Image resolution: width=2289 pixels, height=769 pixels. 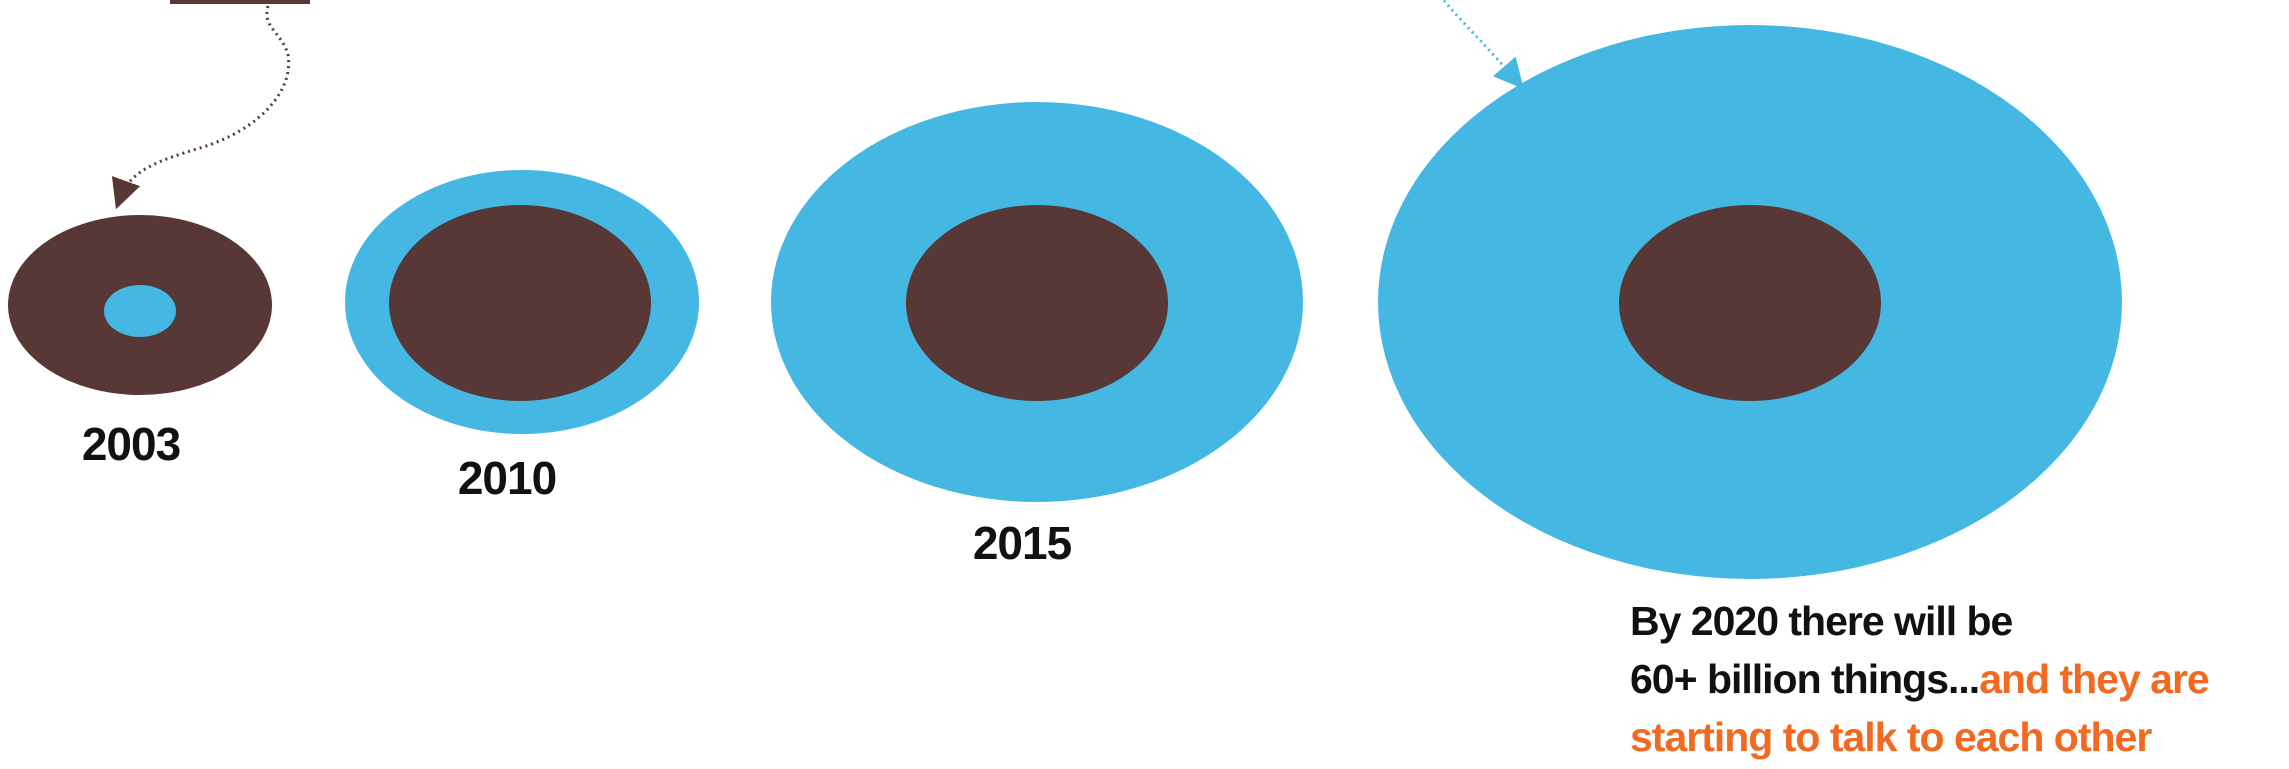 I want to click on caption-line-2-accent: and they are, so click(x=2094, y=679).